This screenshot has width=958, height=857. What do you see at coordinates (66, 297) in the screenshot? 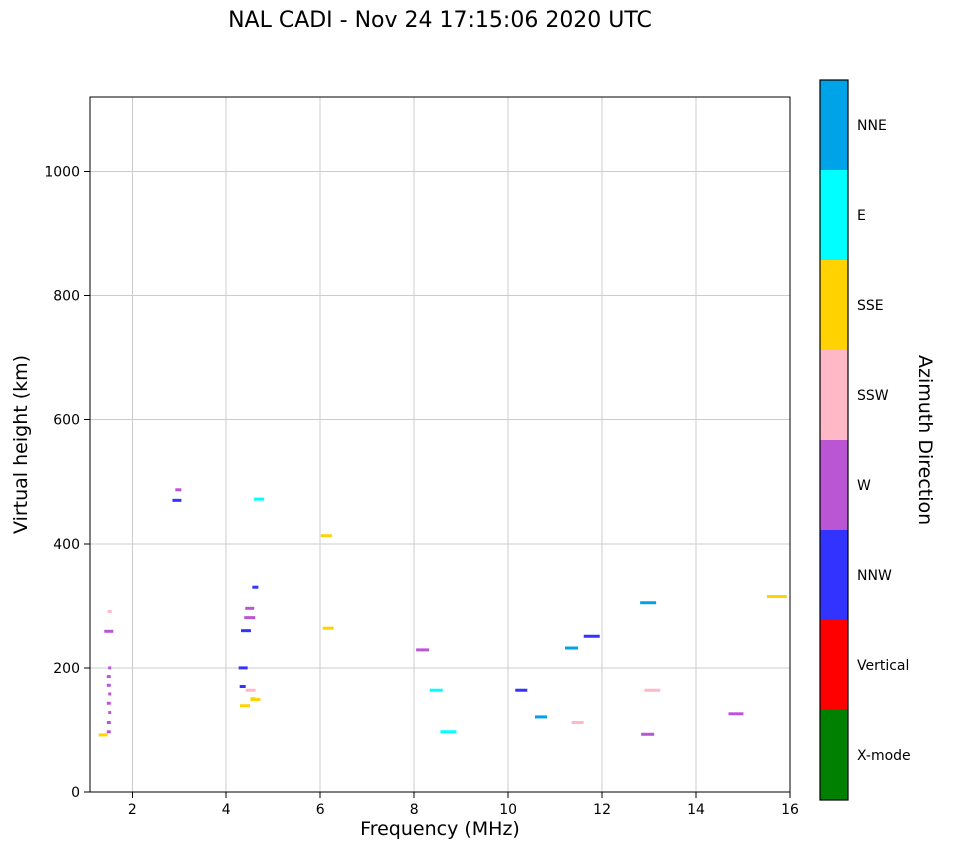
I see `y-tick-label: 800` at bounding box center [66, 297].